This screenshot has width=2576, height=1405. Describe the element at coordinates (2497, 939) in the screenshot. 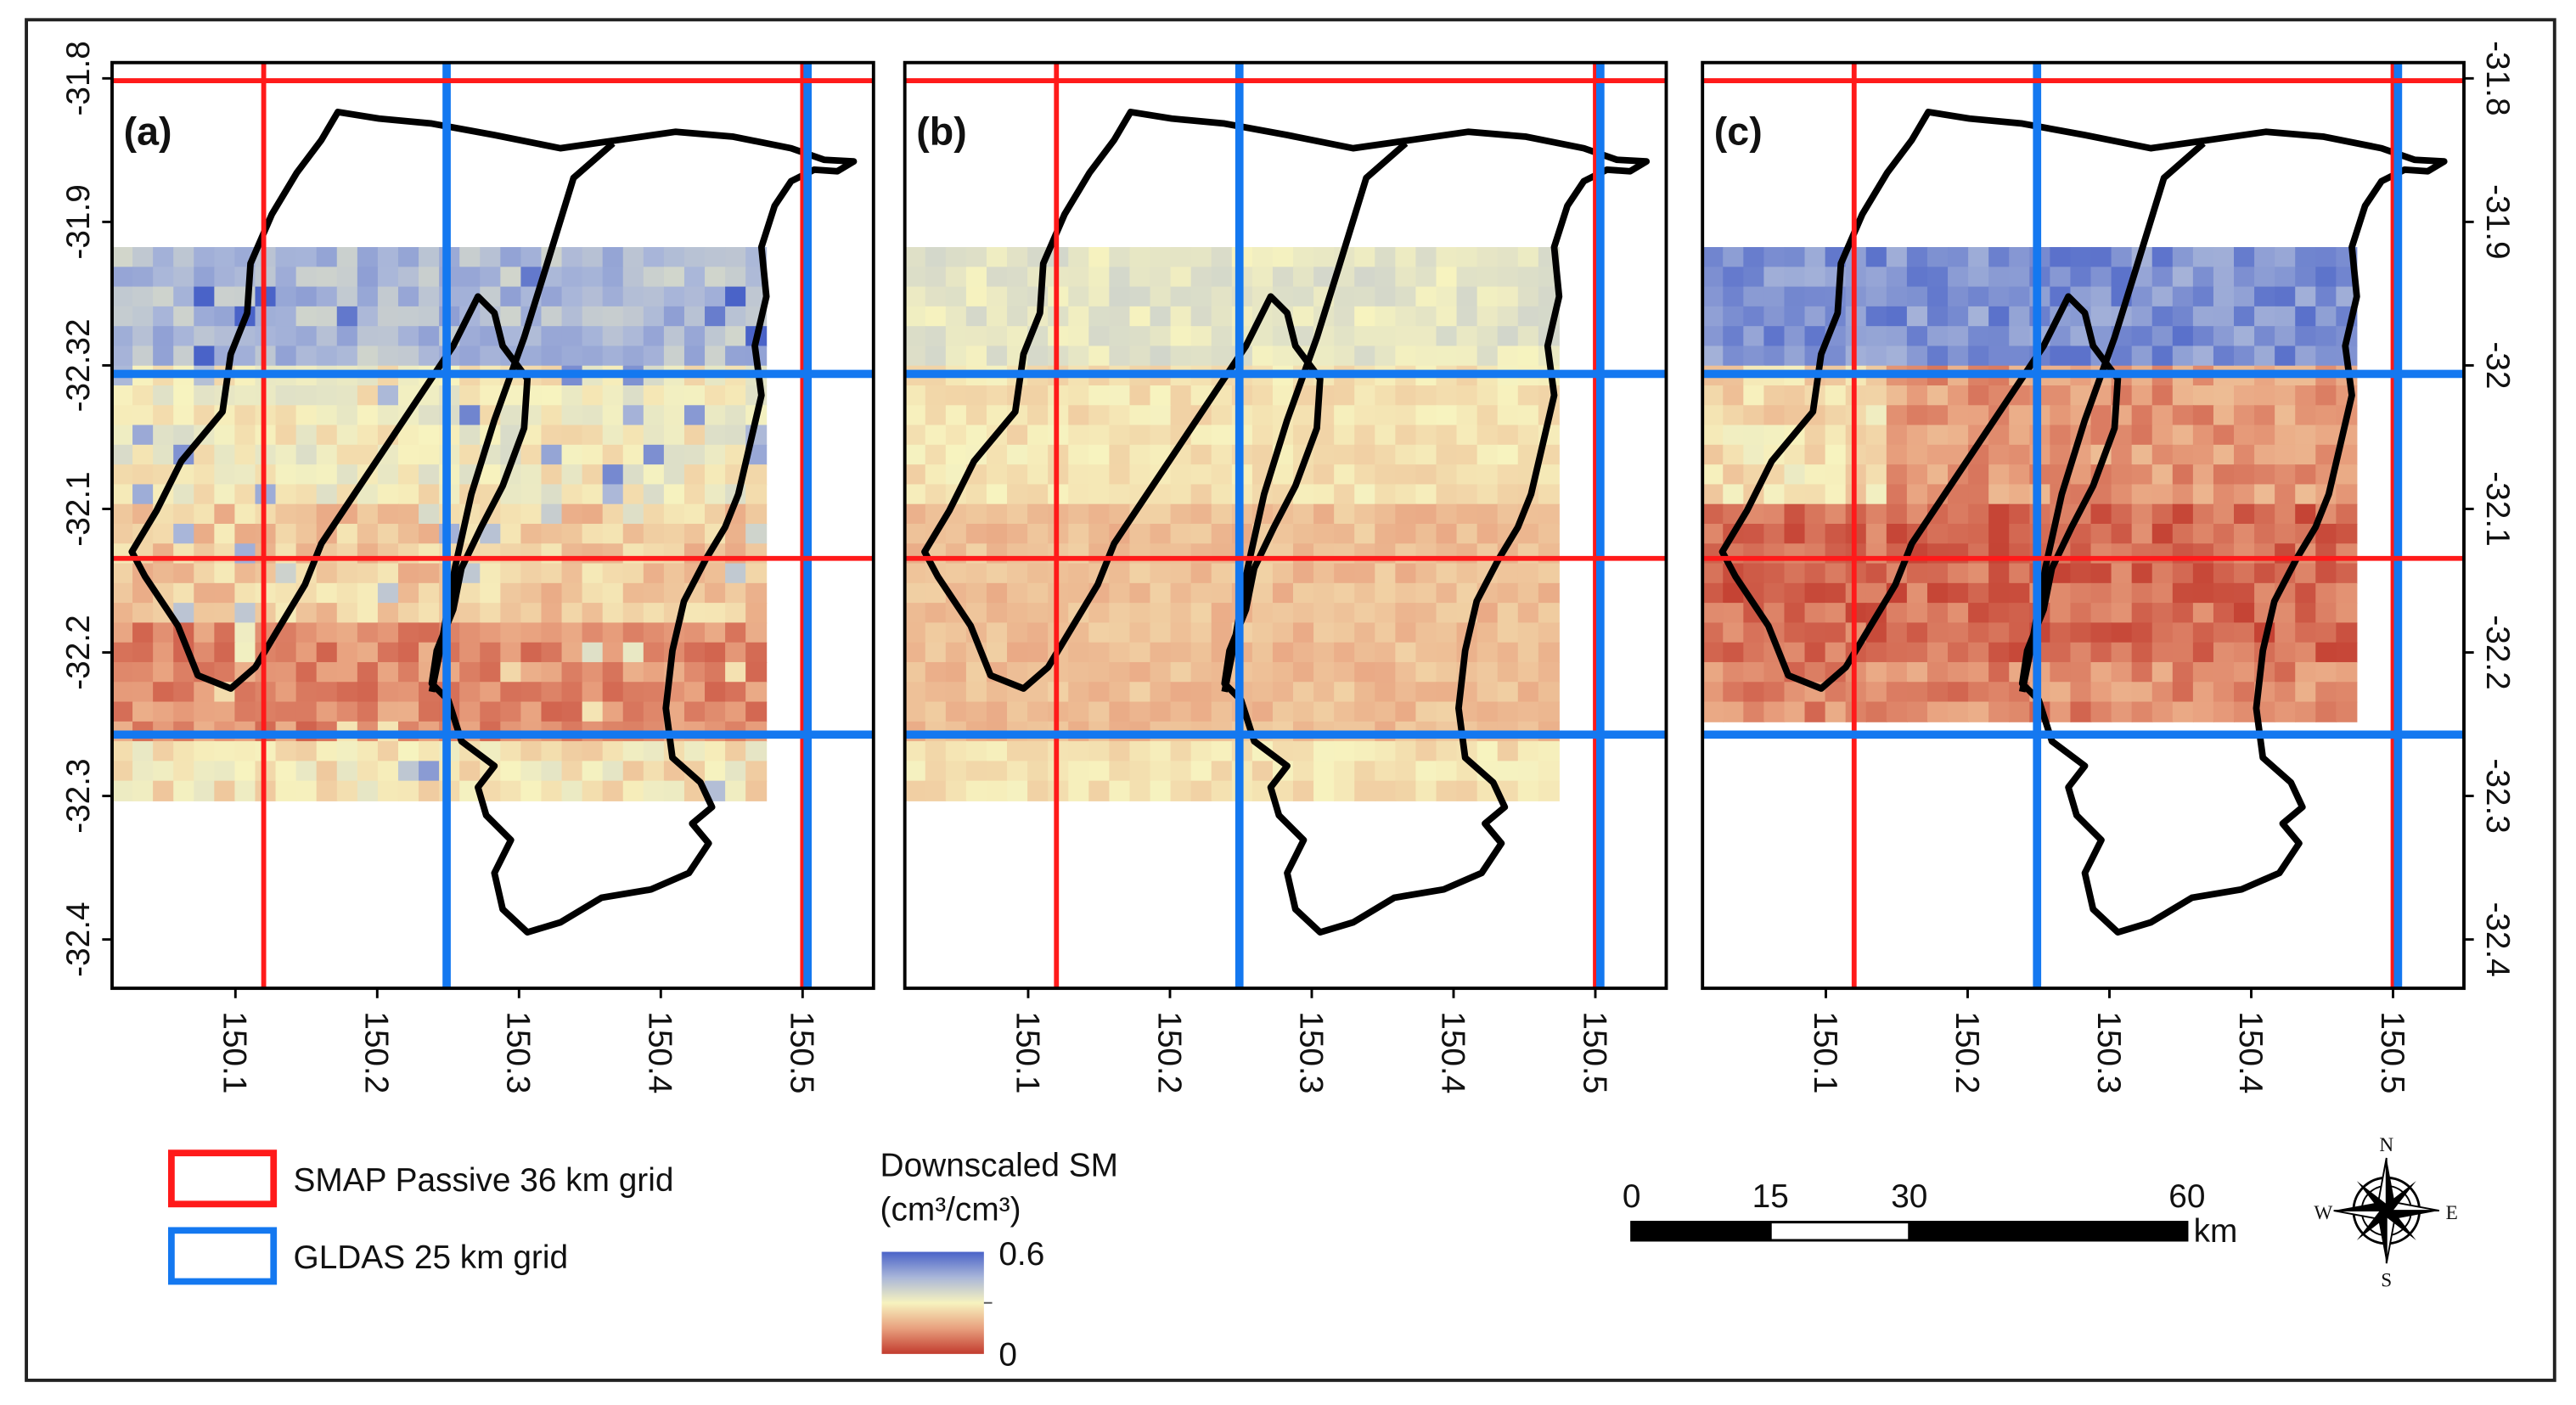

I see `y-tick-label: -32.4` at that location.